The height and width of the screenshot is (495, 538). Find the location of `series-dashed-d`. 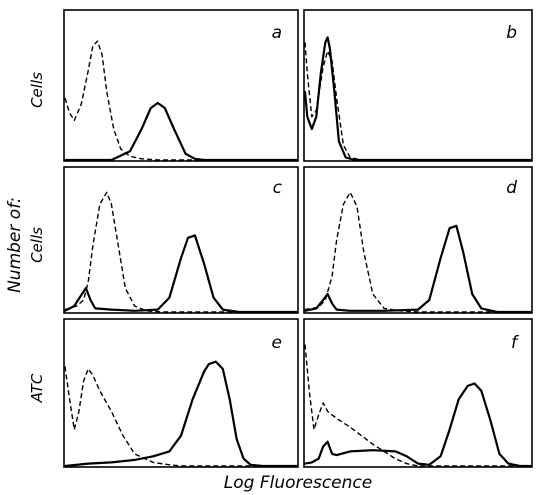

series-dashed-d is located at coordinates (417, 252).